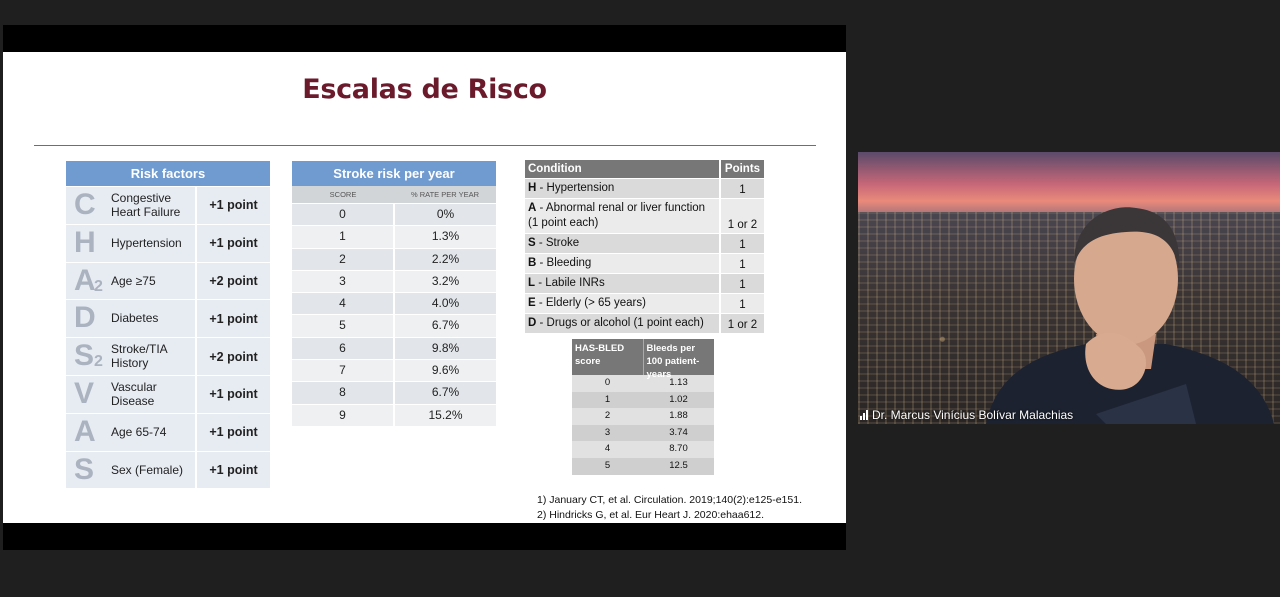  I want to click on hasbled-row: E - Elderly (> 65 years) 1, so click(644, 303).